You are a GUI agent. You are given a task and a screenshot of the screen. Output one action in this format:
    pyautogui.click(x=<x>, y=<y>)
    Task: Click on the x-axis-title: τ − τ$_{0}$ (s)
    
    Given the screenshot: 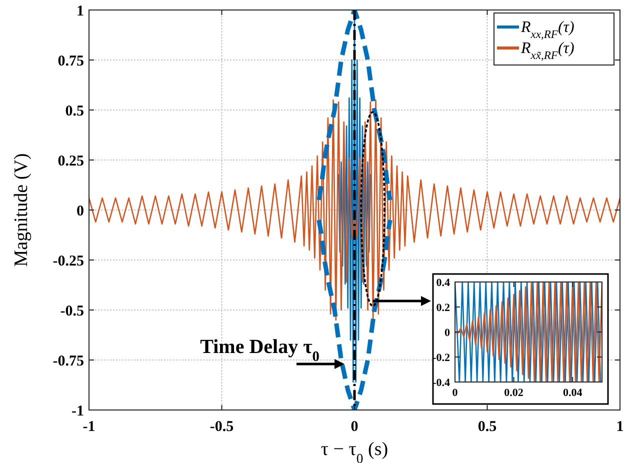 What is the action you would take?
    pyautogui.click(x=354, y=451)
    